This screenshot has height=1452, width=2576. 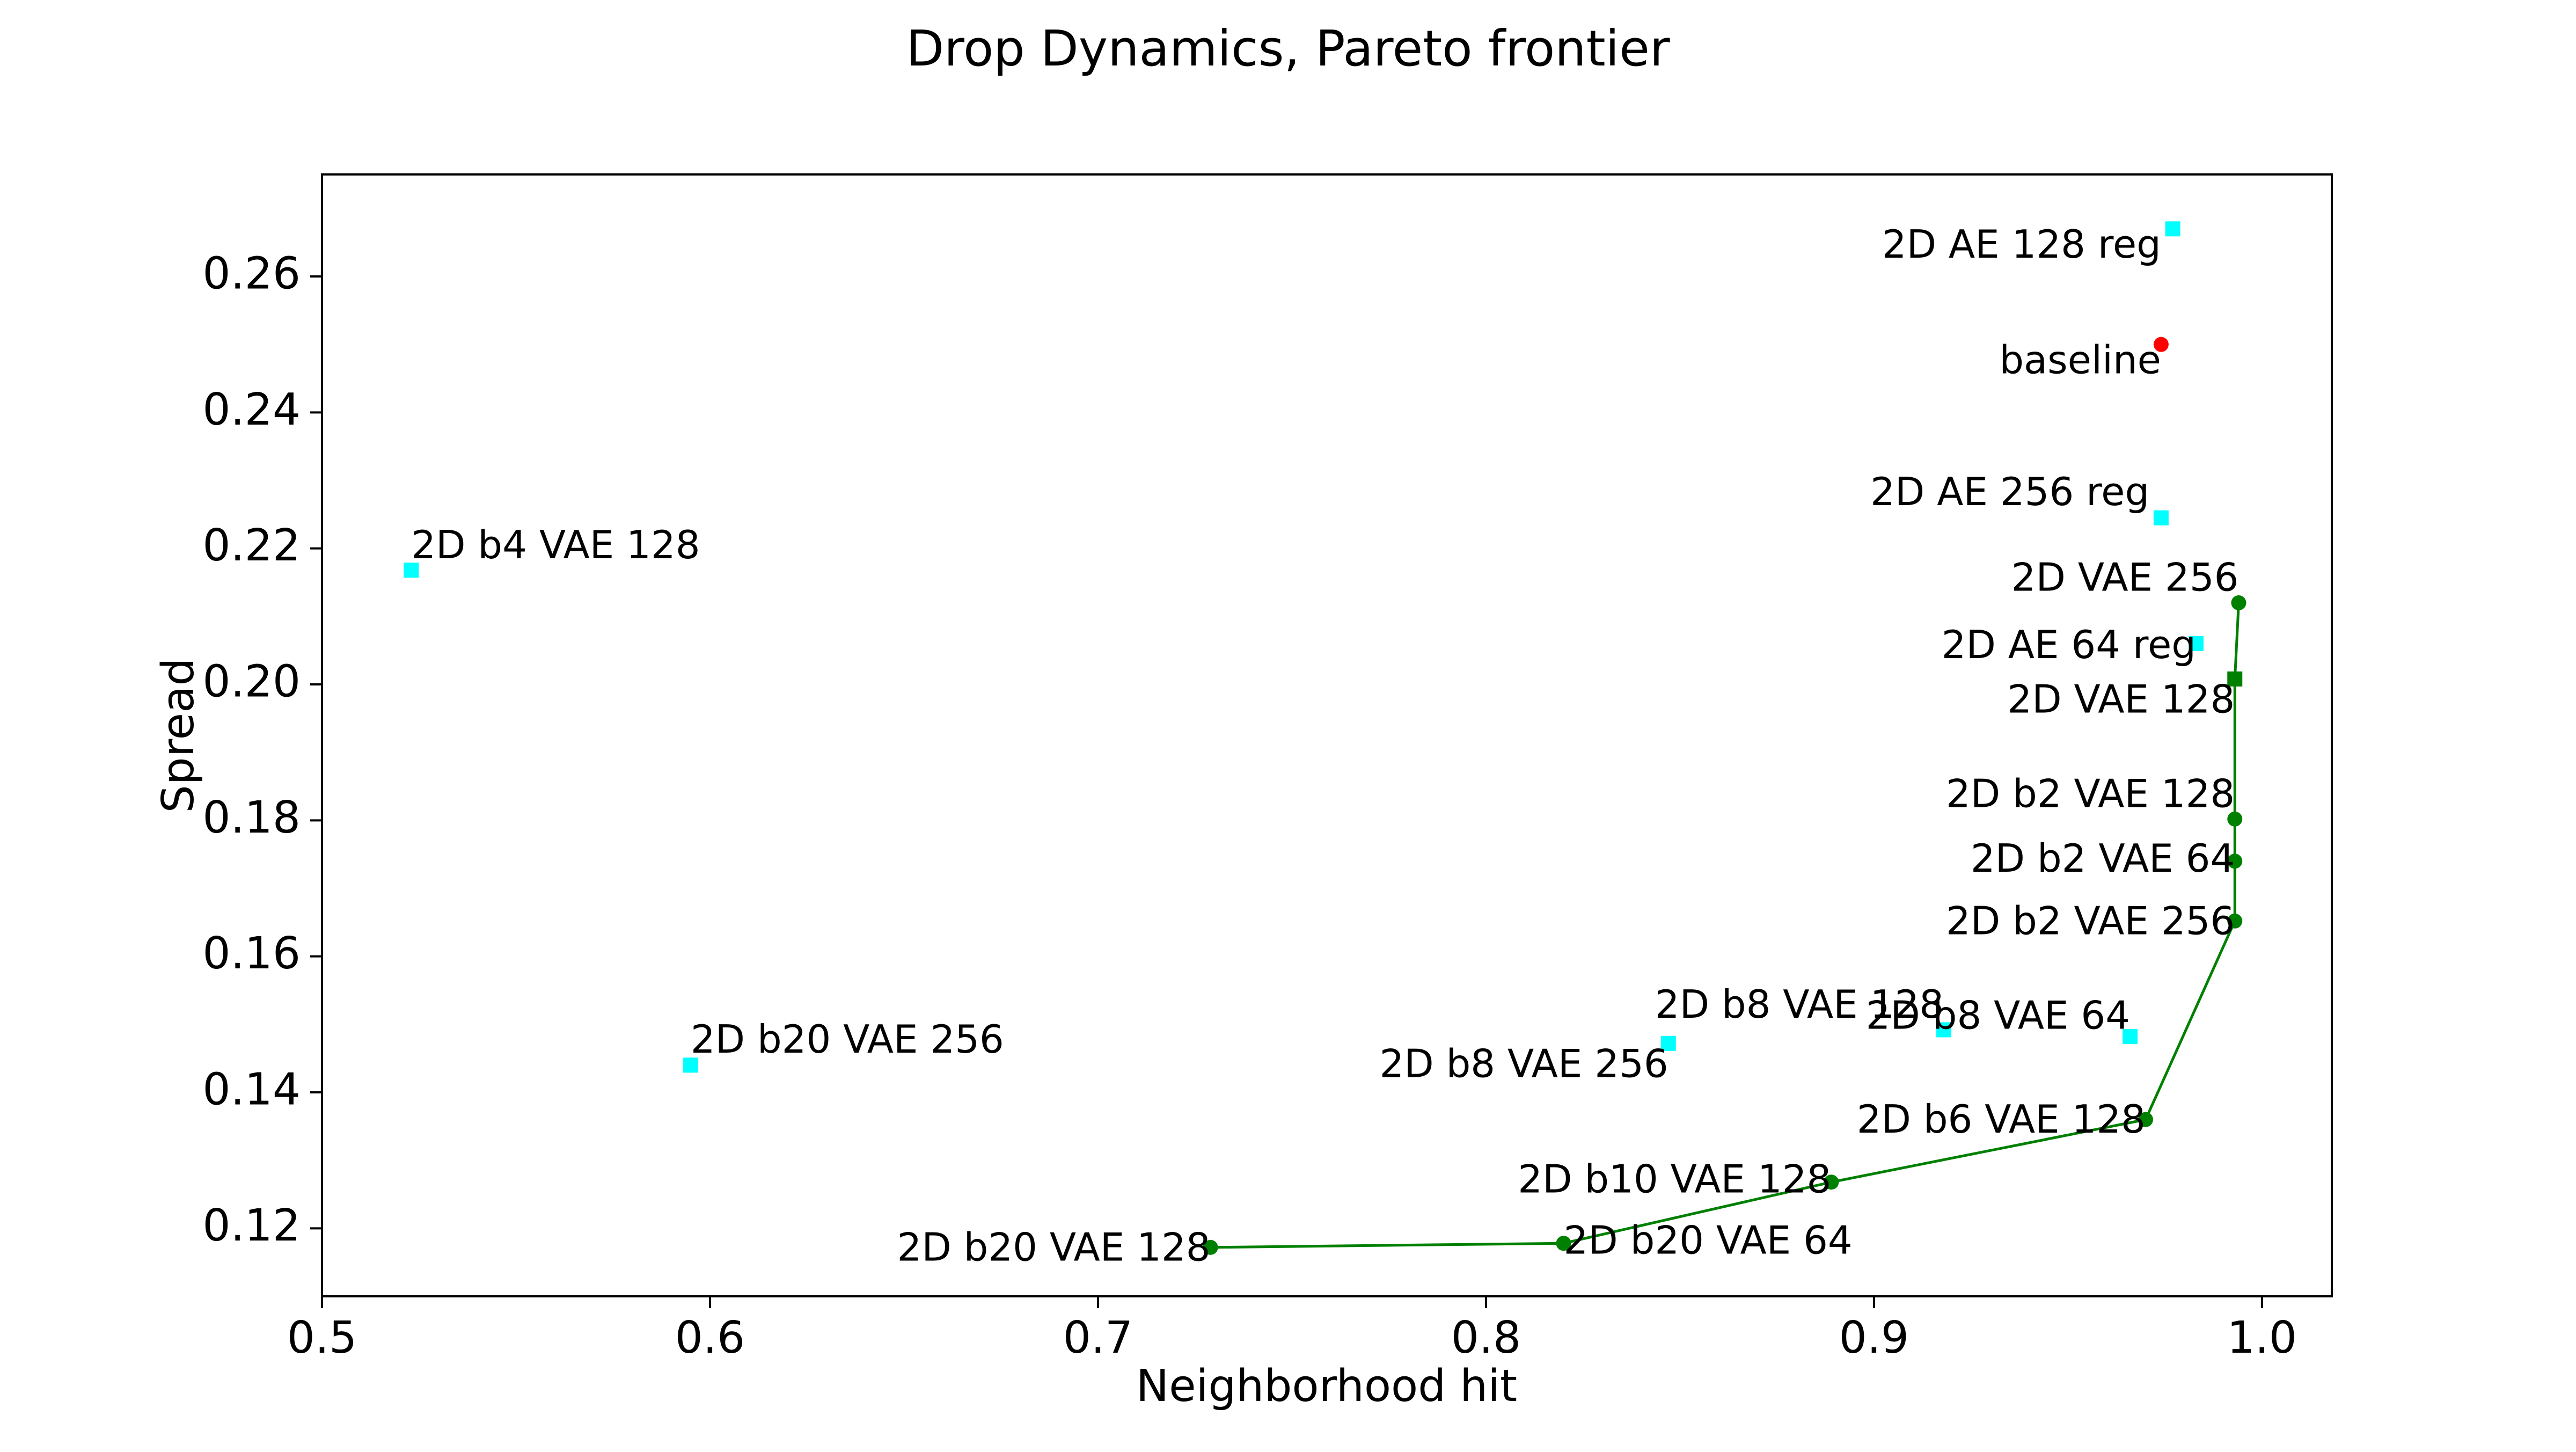 What do you see at coordinates (251, 273) in the screenshot?
I see `y-tick-label: 0.26` at bounding box center [251, 273].